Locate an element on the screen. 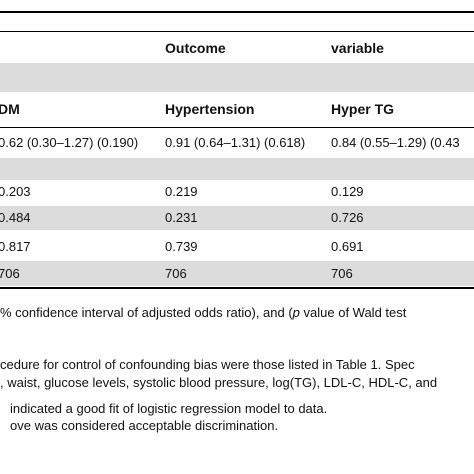 Image resolution: width=474 pixels, height=474 pixels. table-cell: 0.219 is located at coordinates (181, 191).